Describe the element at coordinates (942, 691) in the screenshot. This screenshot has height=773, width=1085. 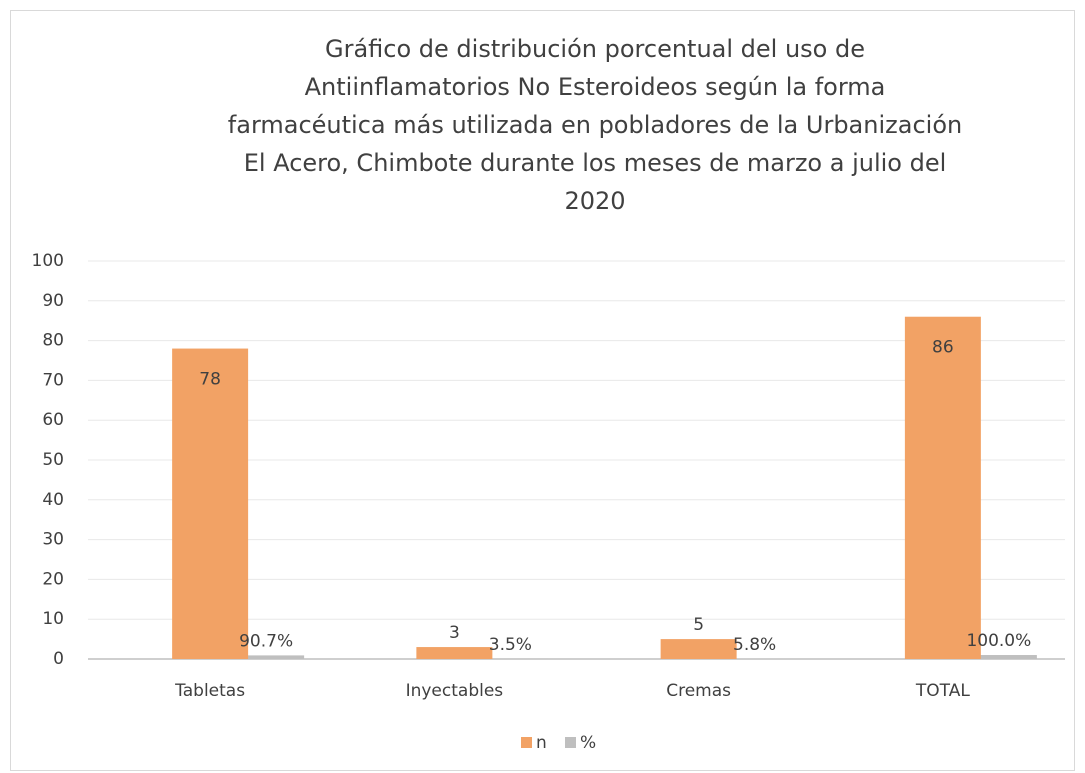
I see `x-tick-label: TOTAL` at that location.